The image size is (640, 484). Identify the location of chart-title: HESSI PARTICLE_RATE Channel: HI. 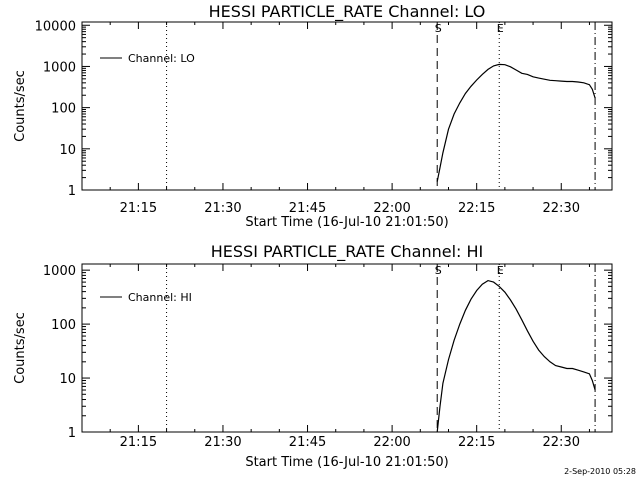
(347, 252).